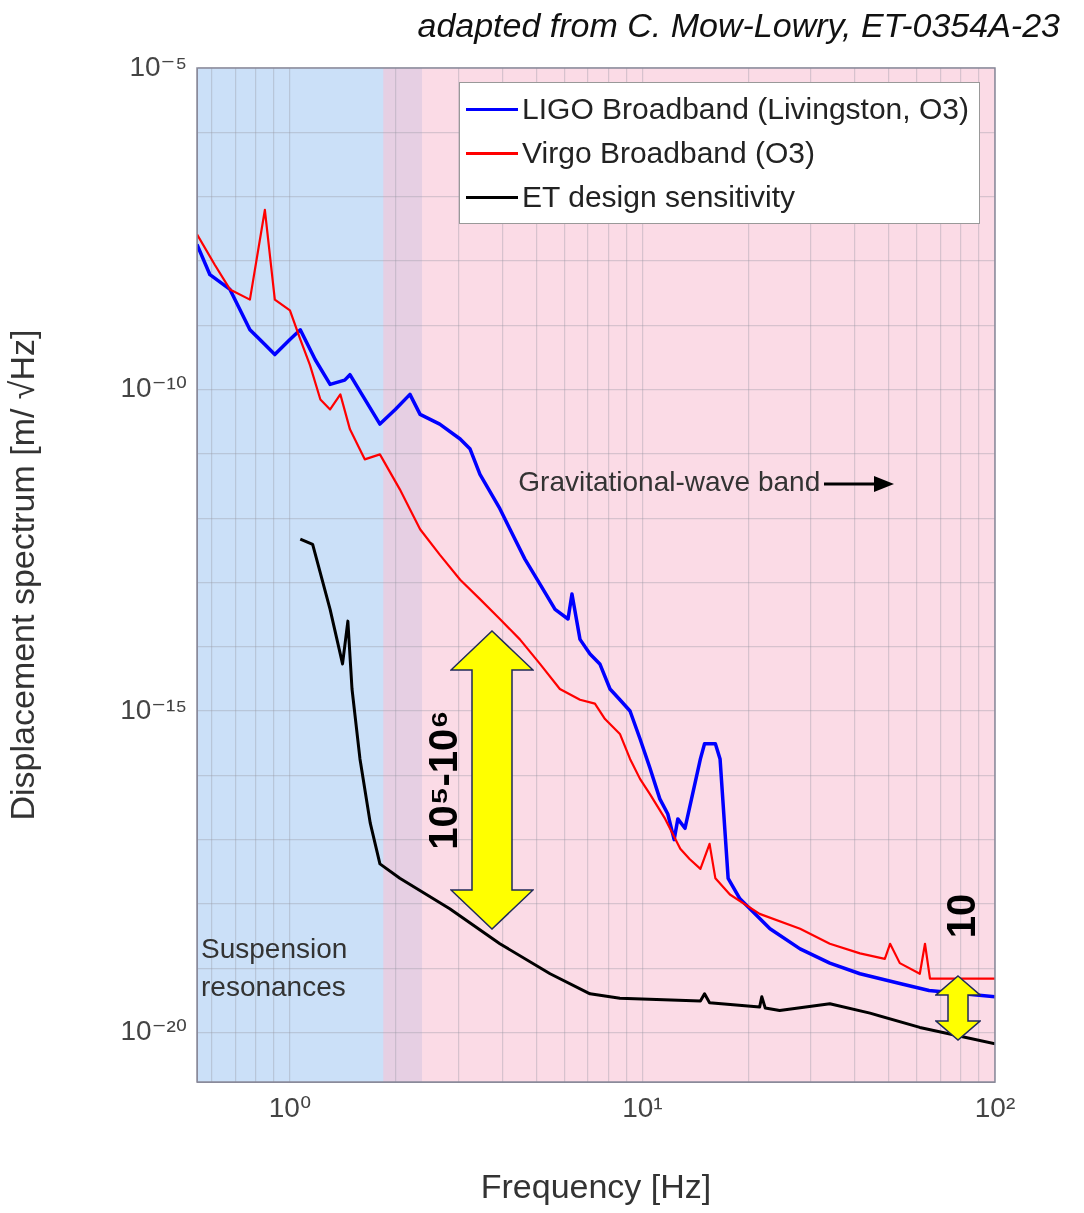 The image size is (1084, 1213). Describe the element at coordinates (995, 1107) in the screenshot. I see `x-tick-label: 10²` at that location.